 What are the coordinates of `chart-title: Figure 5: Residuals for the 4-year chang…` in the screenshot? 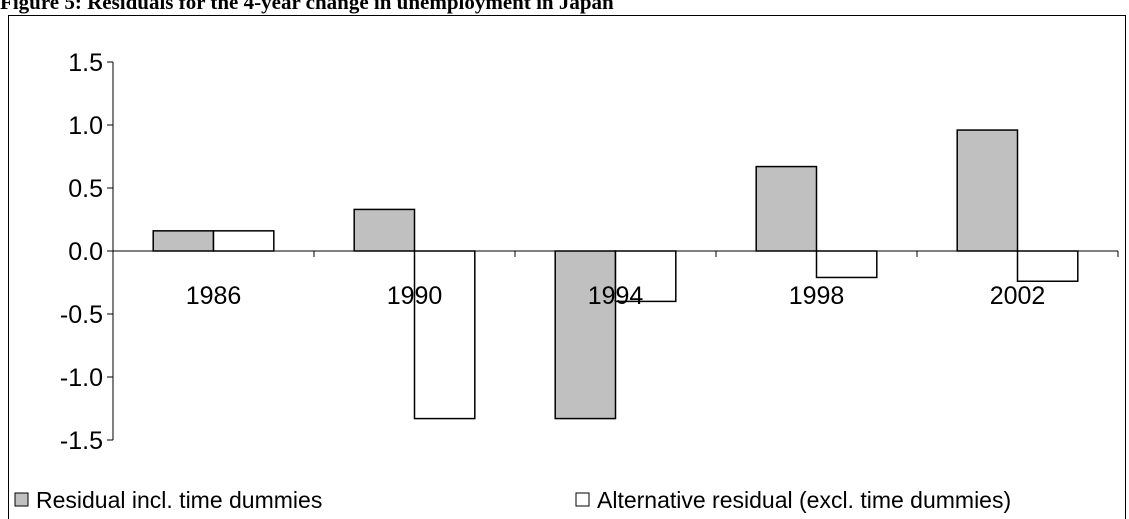 It's located at (307, 7).